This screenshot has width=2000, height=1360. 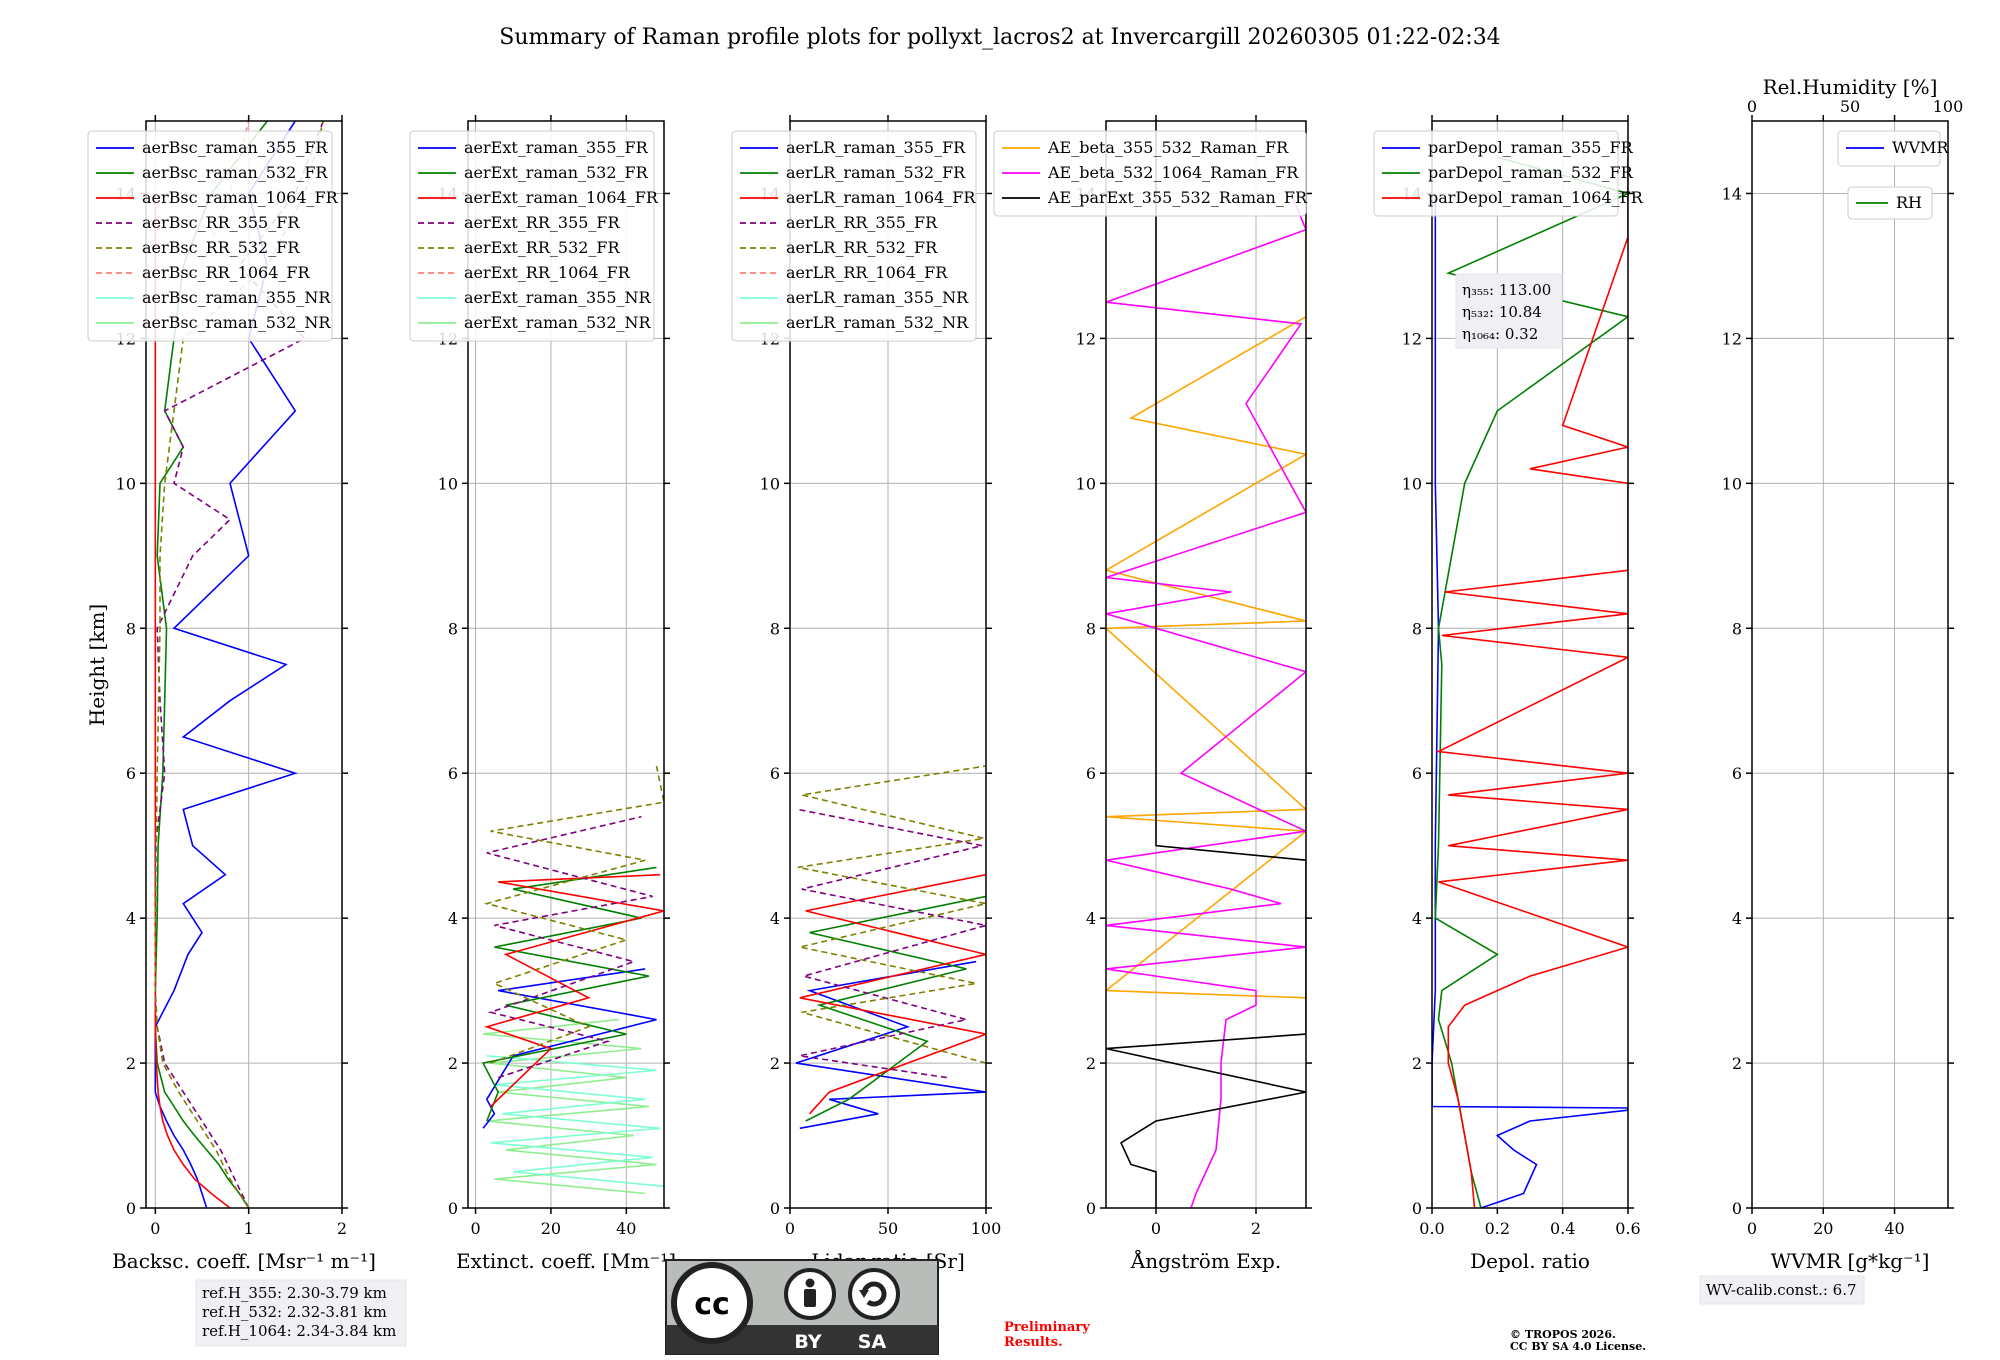 What do you see at coordinates (1173, 172) in the screenshot?
I see `legend-label: AE_beta_532_1064_Raman_FR` at bounding box center [1173, 172].